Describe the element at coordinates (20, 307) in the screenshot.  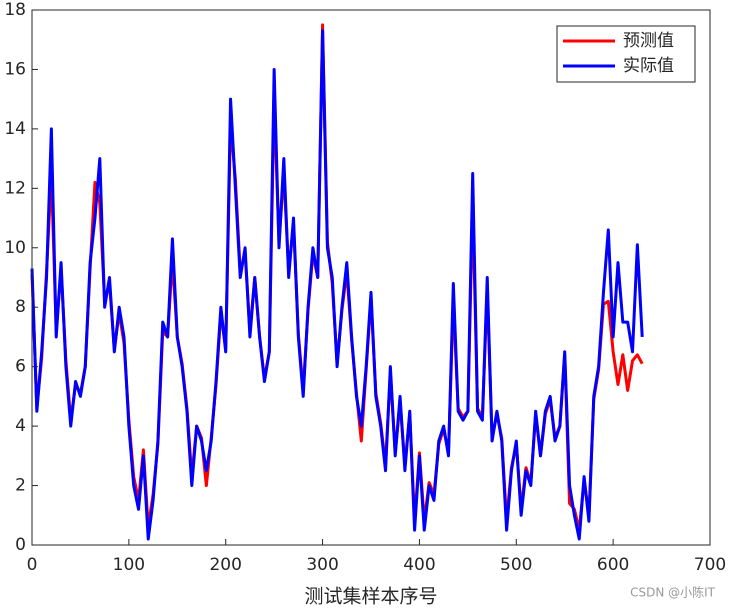
I see `y-tick-label: 8` at that location.